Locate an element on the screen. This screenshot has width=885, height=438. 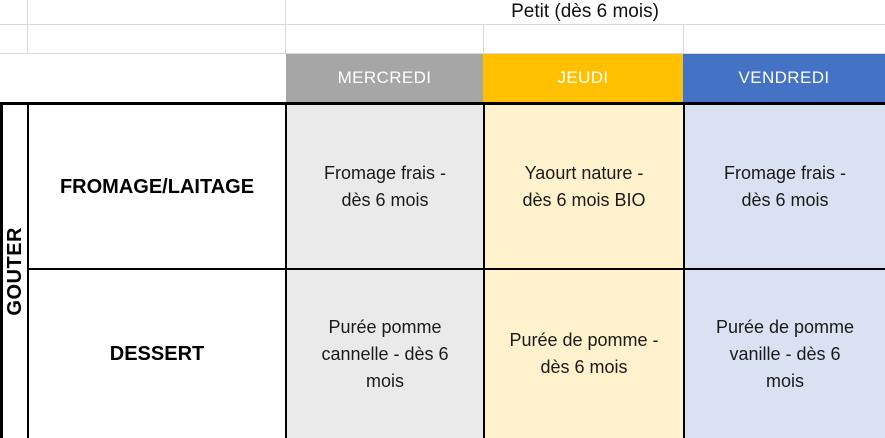
group-label-cell: GOUTER is located at coordinates (15, 271).